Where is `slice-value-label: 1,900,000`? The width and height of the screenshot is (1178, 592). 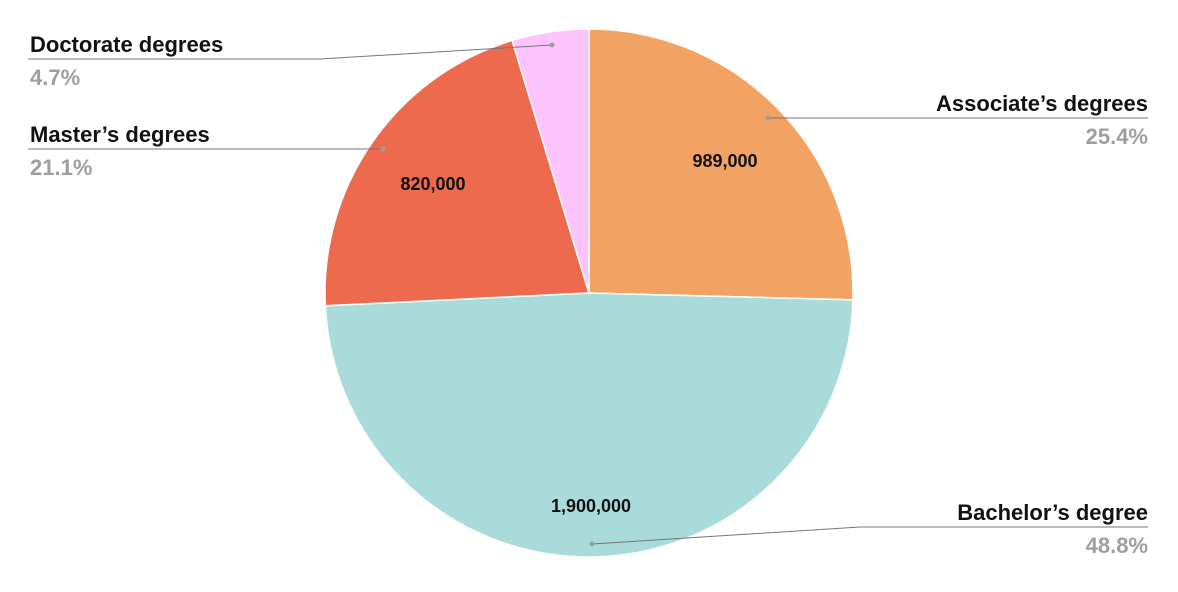 slice-value-label: 1,900,000 is located at coordinates (591, 506).